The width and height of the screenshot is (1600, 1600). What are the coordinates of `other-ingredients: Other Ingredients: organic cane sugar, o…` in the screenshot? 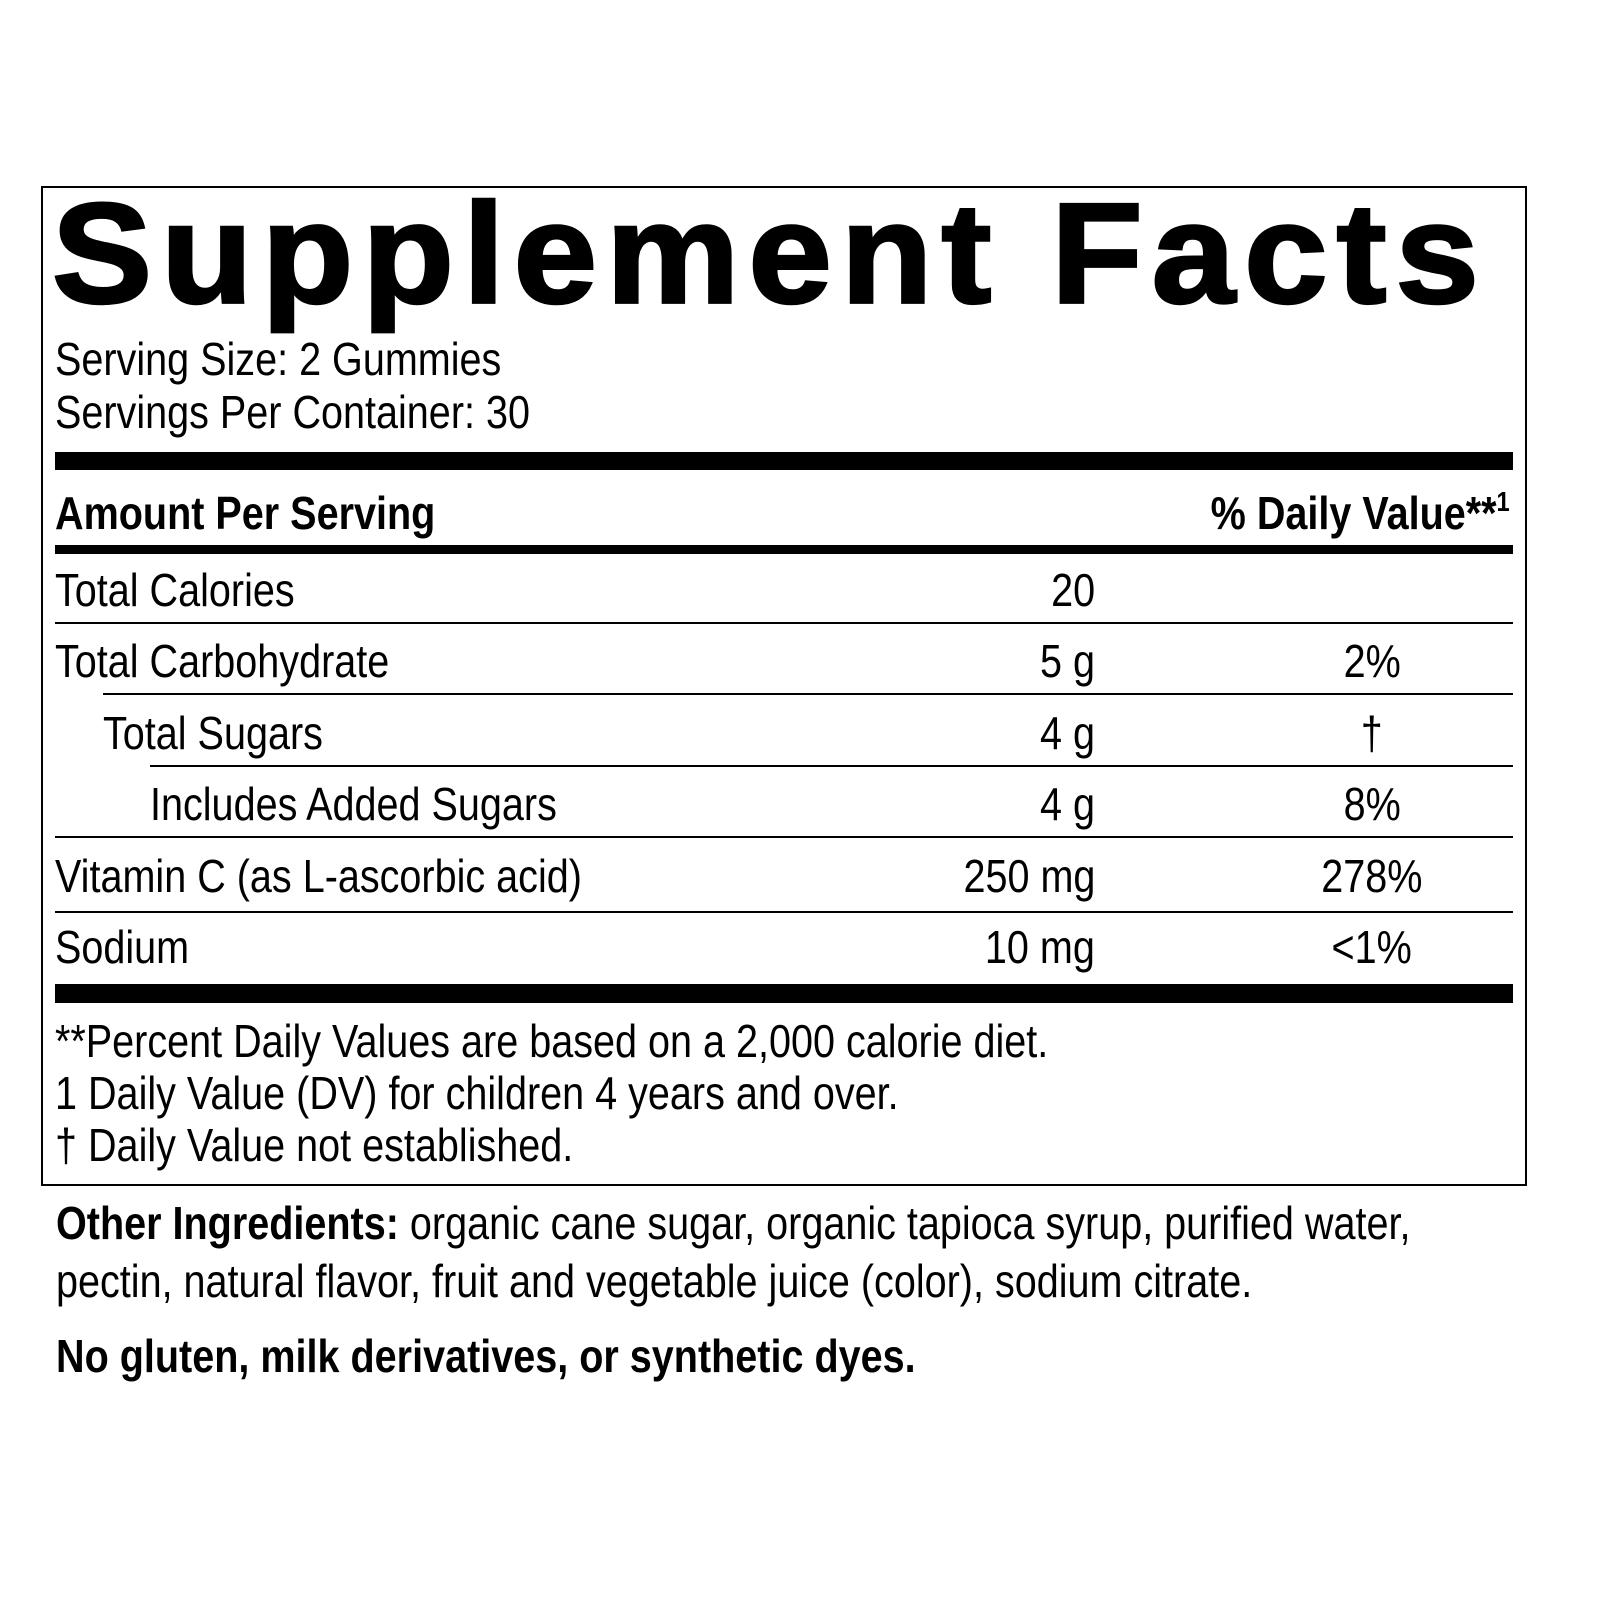 It's located at (733, 1223).